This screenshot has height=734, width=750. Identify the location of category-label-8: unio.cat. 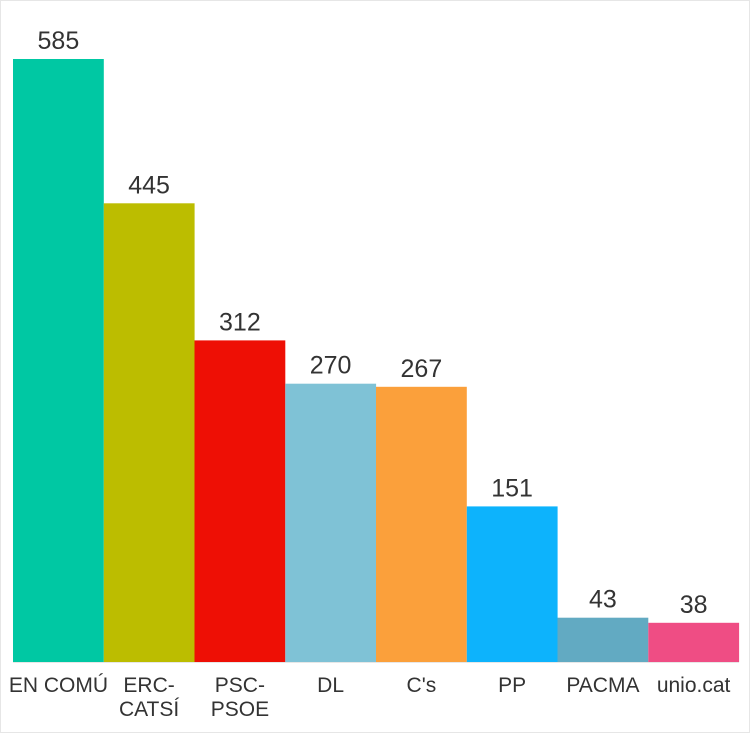
(694, 685).